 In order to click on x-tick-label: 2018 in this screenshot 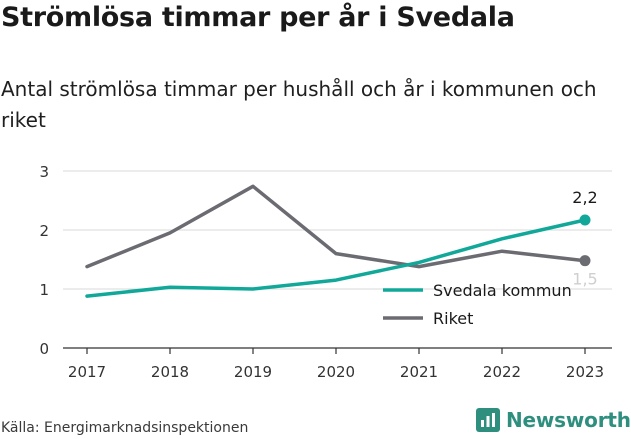, I will do `click(170, 372)`.